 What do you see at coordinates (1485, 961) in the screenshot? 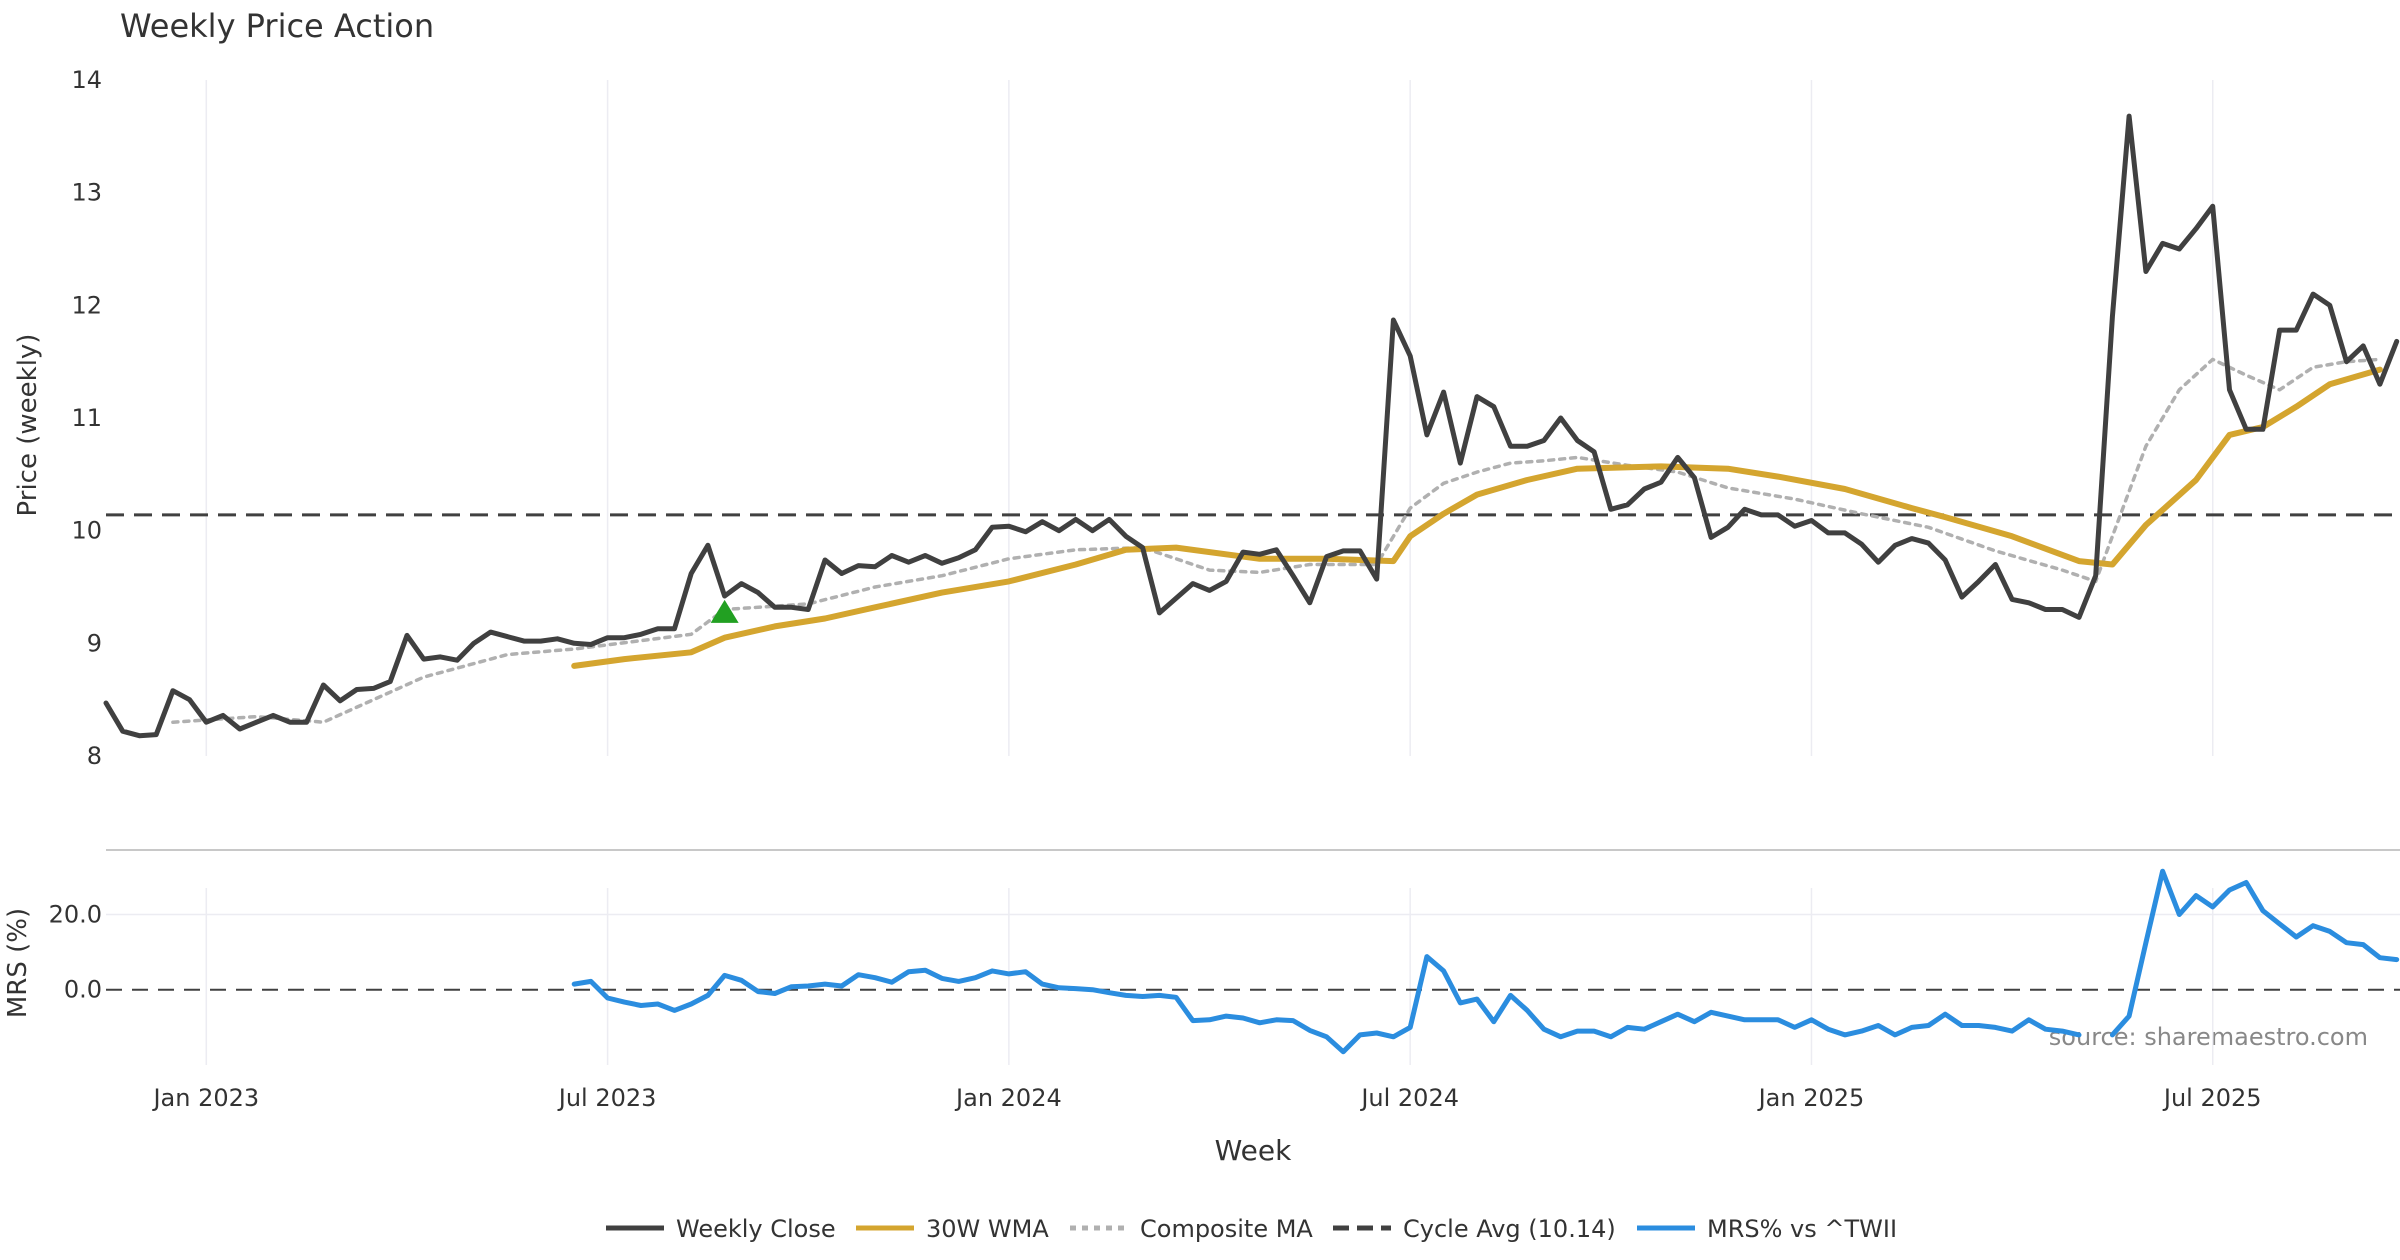
I see `mrs-series` at bounding box center [1485, 961].